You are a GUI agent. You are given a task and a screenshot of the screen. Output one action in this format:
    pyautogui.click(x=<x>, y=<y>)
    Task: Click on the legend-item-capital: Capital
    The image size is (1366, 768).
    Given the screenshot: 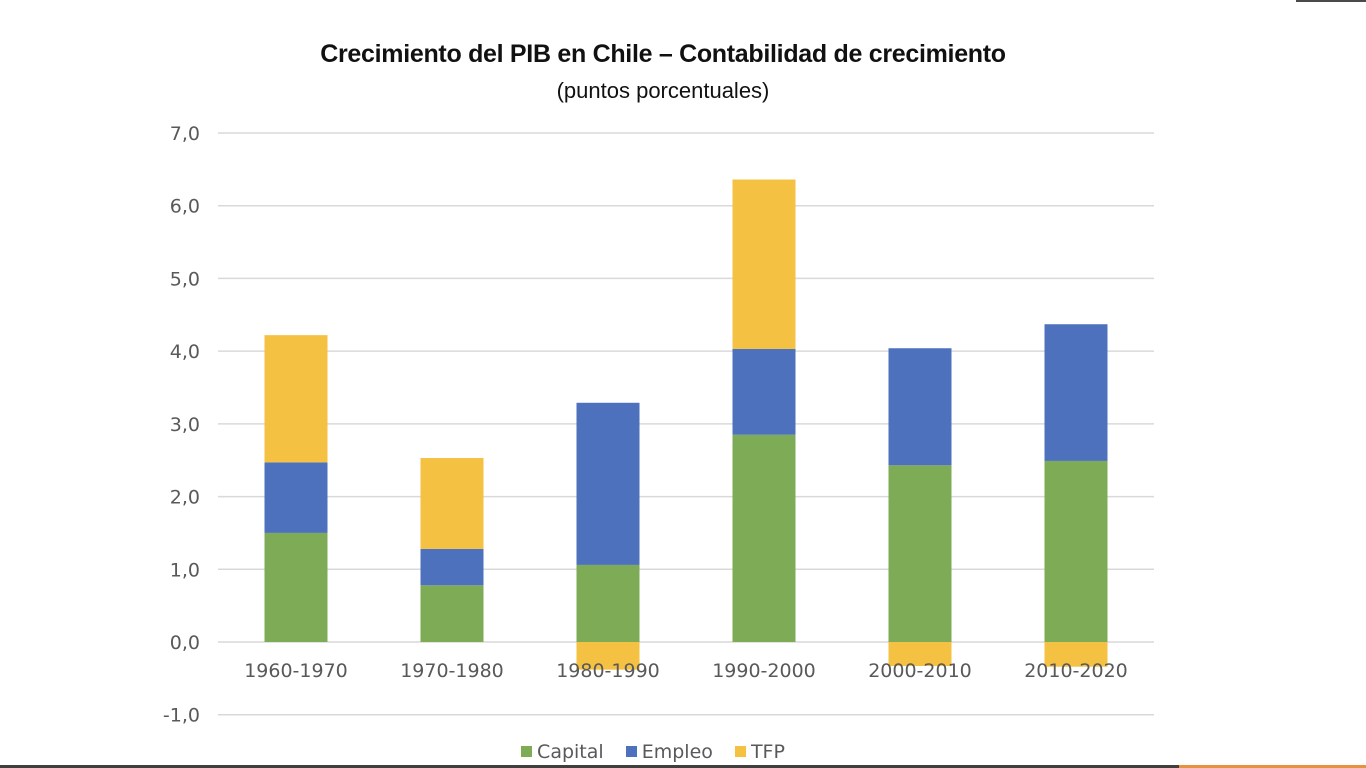 What is the action you would take?
    pyautogui.click(x=562, y=752)
    